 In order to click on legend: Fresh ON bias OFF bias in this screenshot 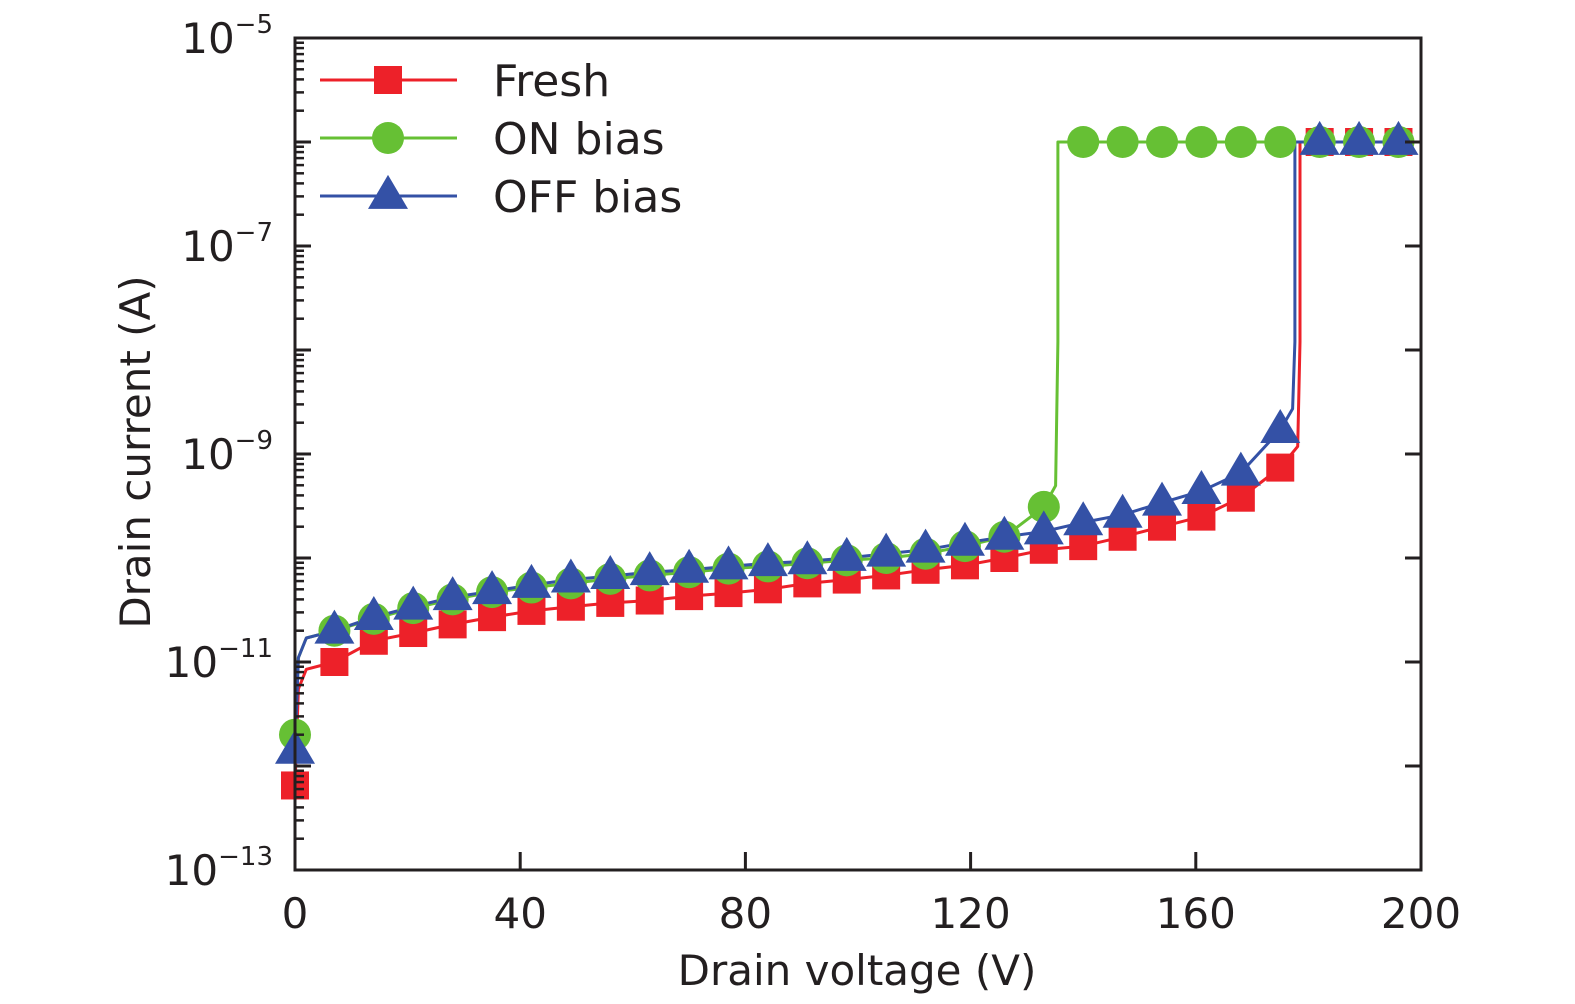, I will do `click(501, 139)`.